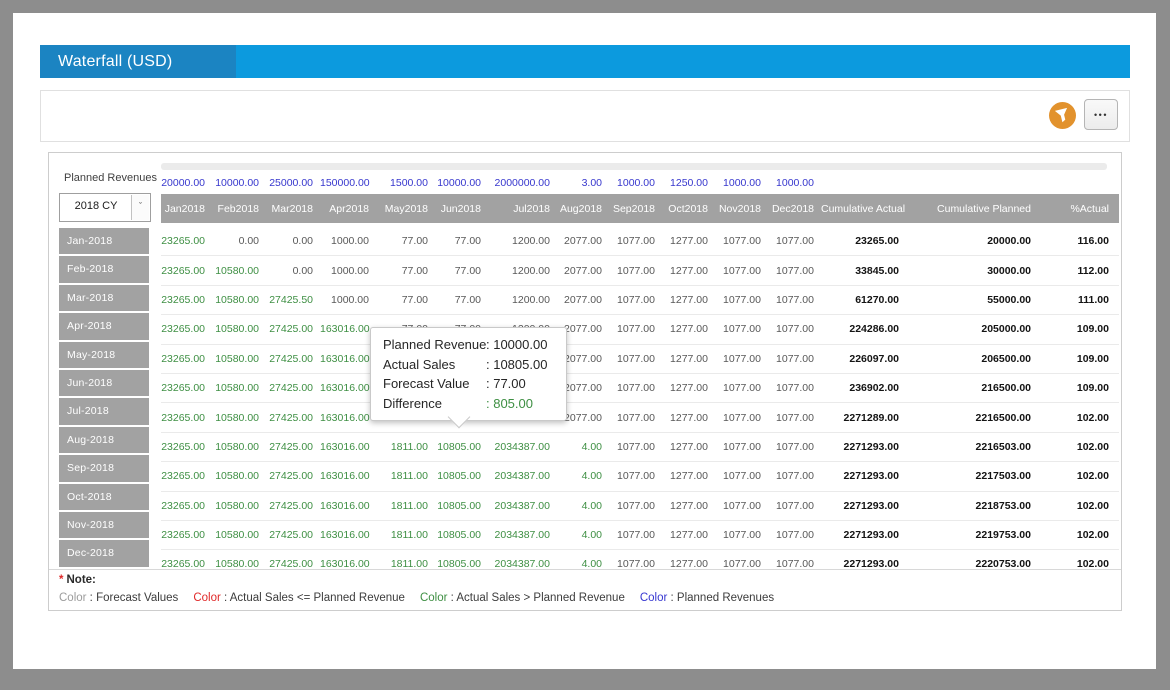 Image resolution: width=1170 pixels, height=690 pixels. What do you see at coordinates (140, 207) in the screenshot?
I see `chevron-down-icon: ˇ` at bounding box center [140, 207].